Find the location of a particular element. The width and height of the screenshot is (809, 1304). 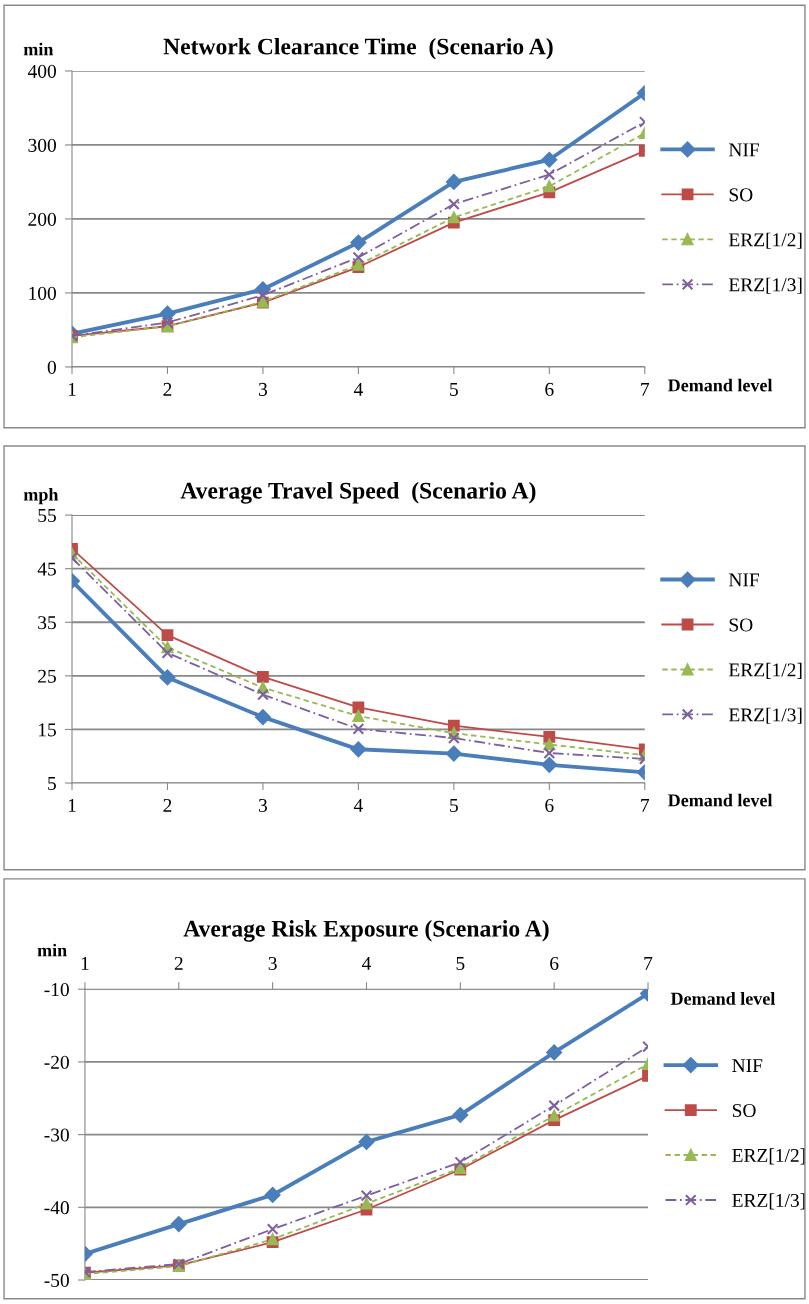

y-tick-label: 0 is located at coordinates (51, 367).